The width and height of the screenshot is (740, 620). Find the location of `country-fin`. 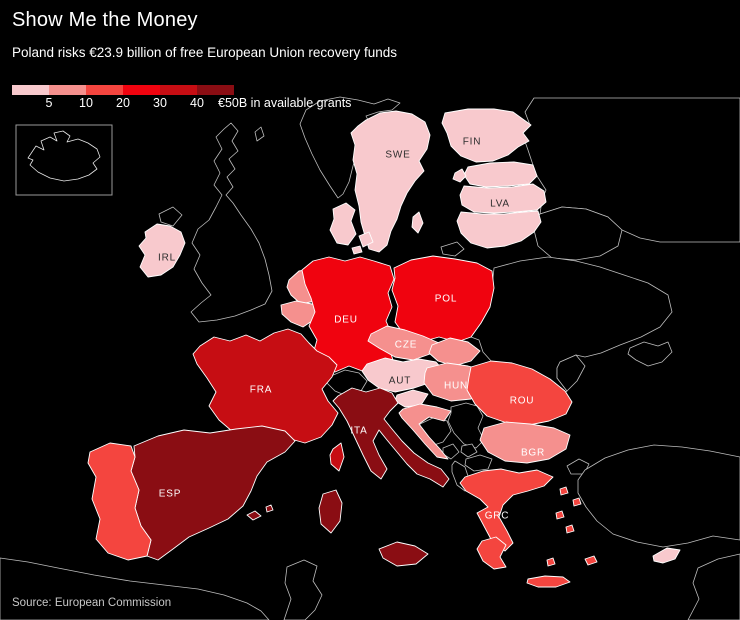

country-fin is located at coordinates (486, 135).